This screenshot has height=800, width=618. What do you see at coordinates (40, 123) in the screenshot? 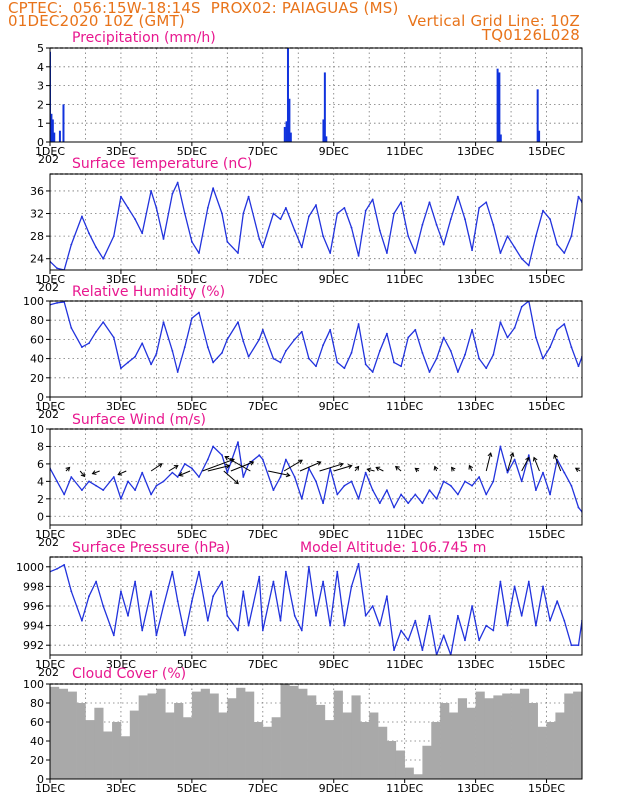
I see `precipitation-ytick-label: 1` at bounding box center [40, 123].